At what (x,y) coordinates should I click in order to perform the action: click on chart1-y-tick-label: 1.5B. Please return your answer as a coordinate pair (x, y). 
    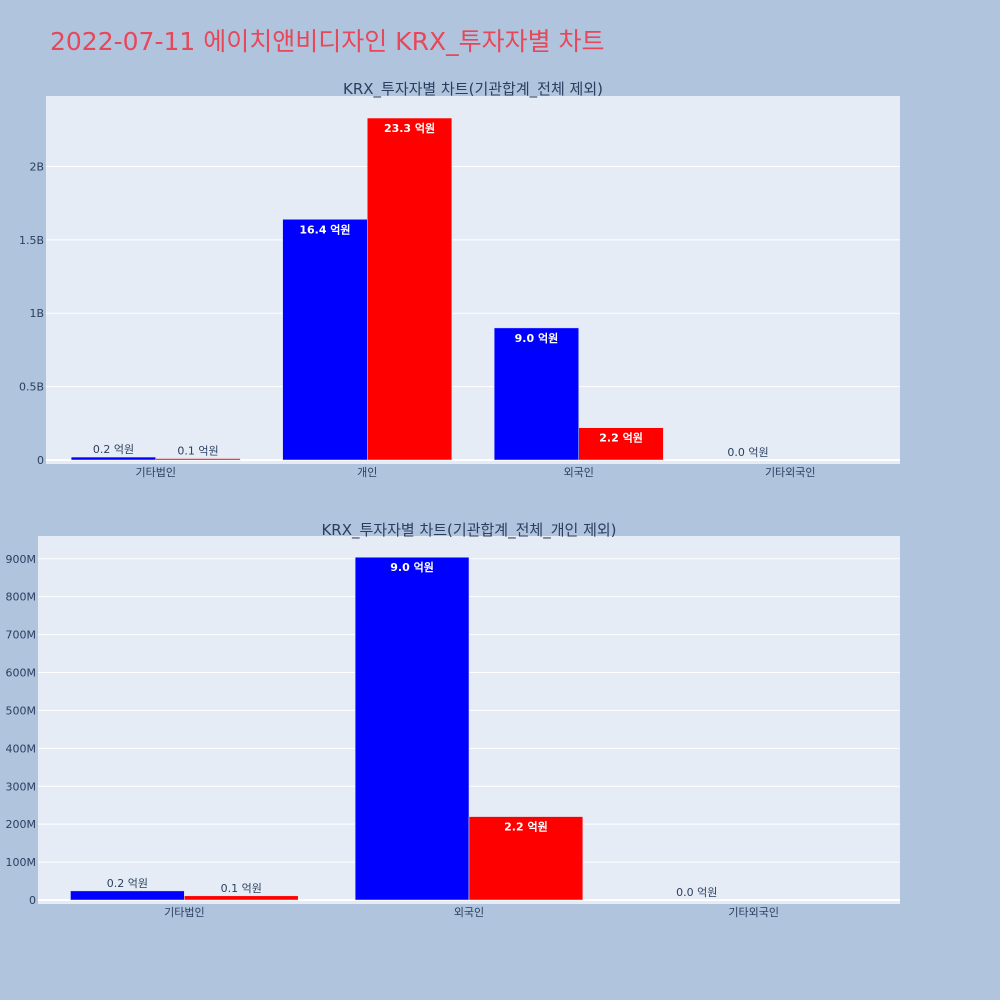
    Looking at the image, I should click on (31, 240).